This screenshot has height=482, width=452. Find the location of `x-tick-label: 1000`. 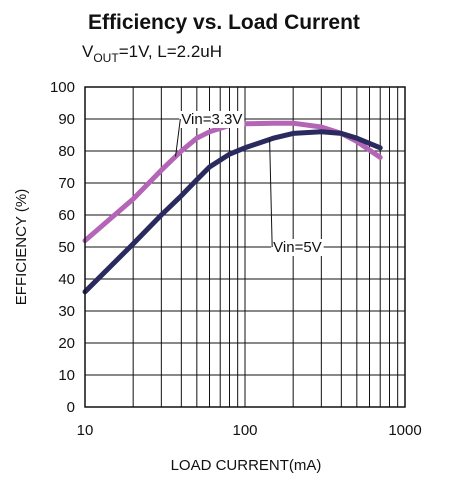

x-tick-label: 1000 is located at coordinates (404, 430).